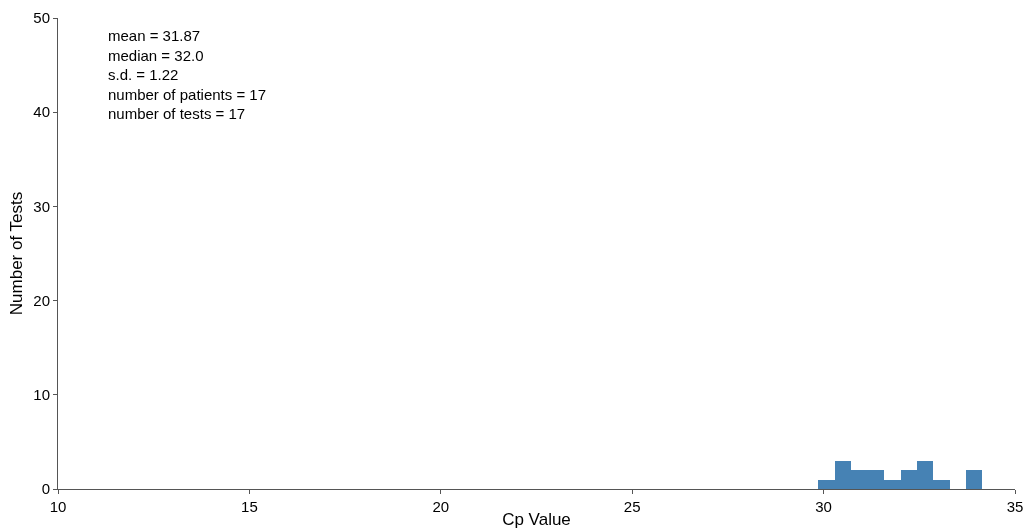 The image size is (1035, 529). Describe the element at coordinates (536, 519) in the screenshot. I see `x-axis-title: Cp Value` at that location.